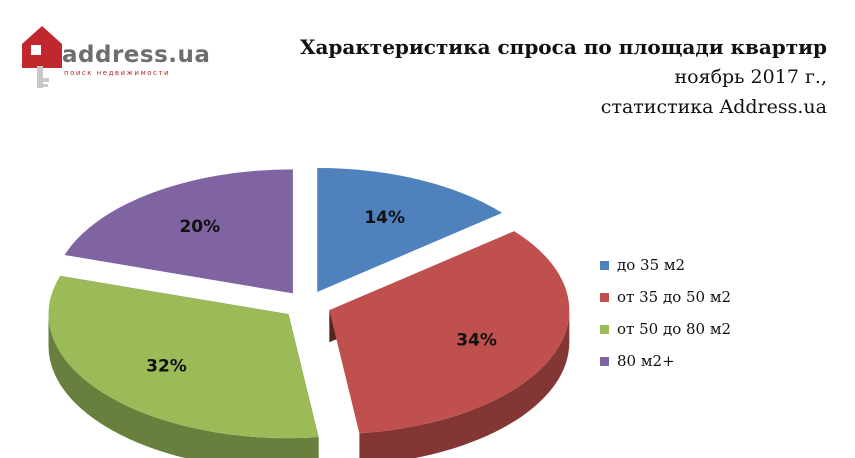  Describe the element at coordinates (750, 77) in the screenshot. I see `chart-subtitle-date: ноябрь 2017 г.,` at that location.